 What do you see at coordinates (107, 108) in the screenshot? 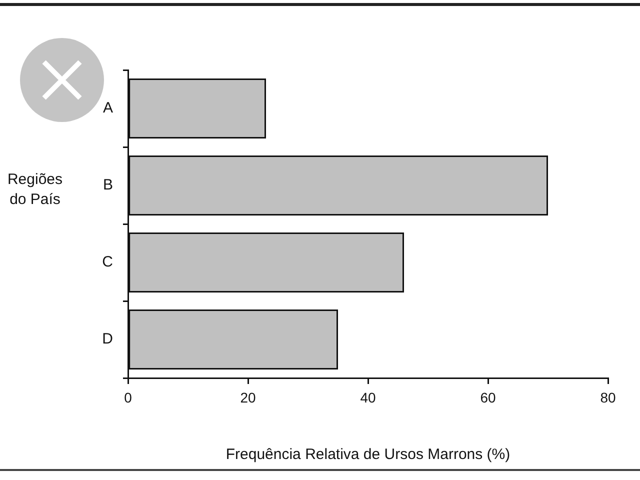
I see `y-tick-label: A` at bounding box center [107, 108].